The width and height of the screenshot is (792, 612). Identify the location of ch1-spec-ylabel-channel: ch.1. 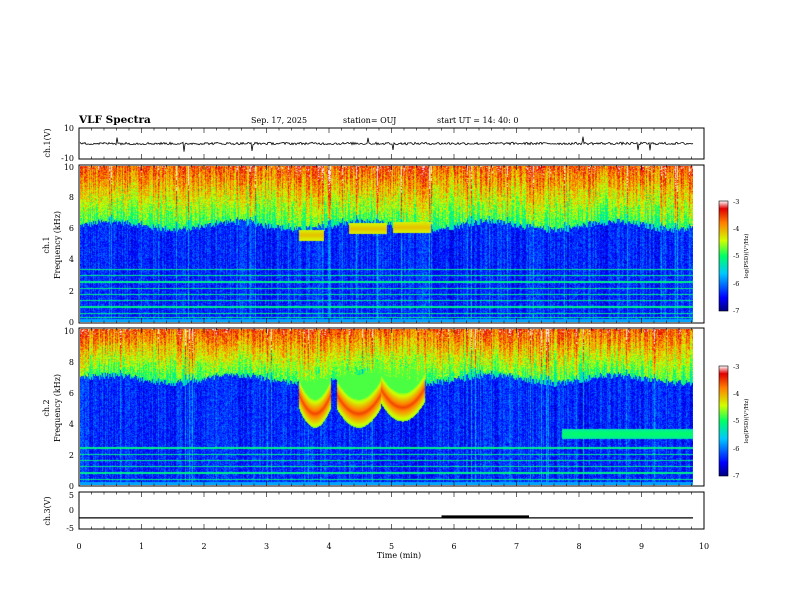
(46, 244).